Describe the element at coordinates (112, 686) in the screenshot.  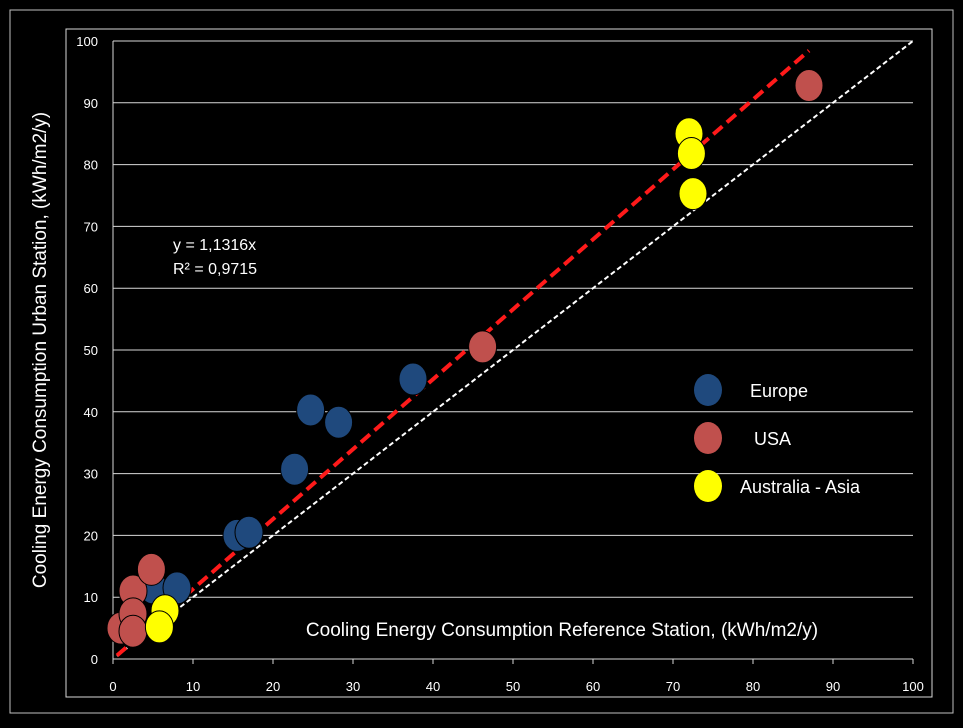
I see `x-tick-label: 0` at that location.